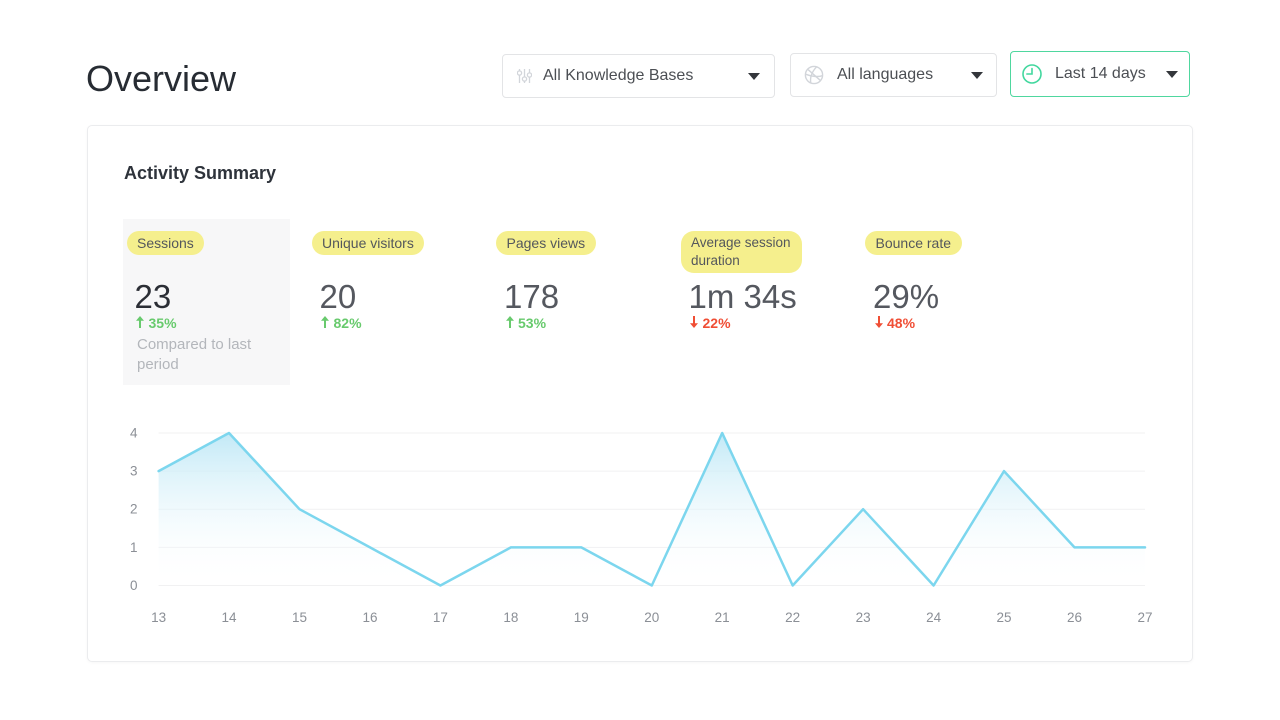 This screenshot has width=1280, height=720. I want to click on svg-text: 22, so click(792, 617).